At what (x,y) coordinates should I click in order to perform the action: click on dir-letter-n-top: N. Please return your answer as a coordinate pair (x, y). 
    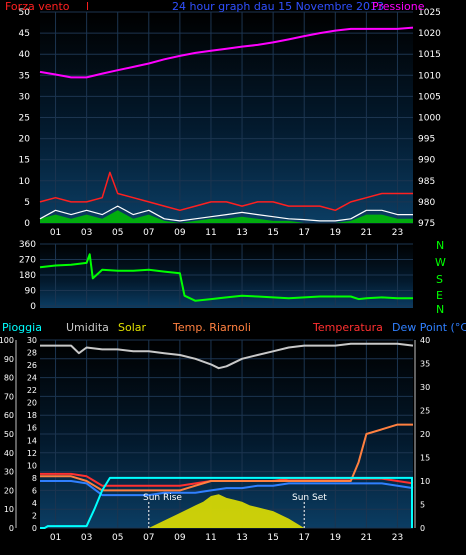
    Looking at the image, I should click on (440, 245).